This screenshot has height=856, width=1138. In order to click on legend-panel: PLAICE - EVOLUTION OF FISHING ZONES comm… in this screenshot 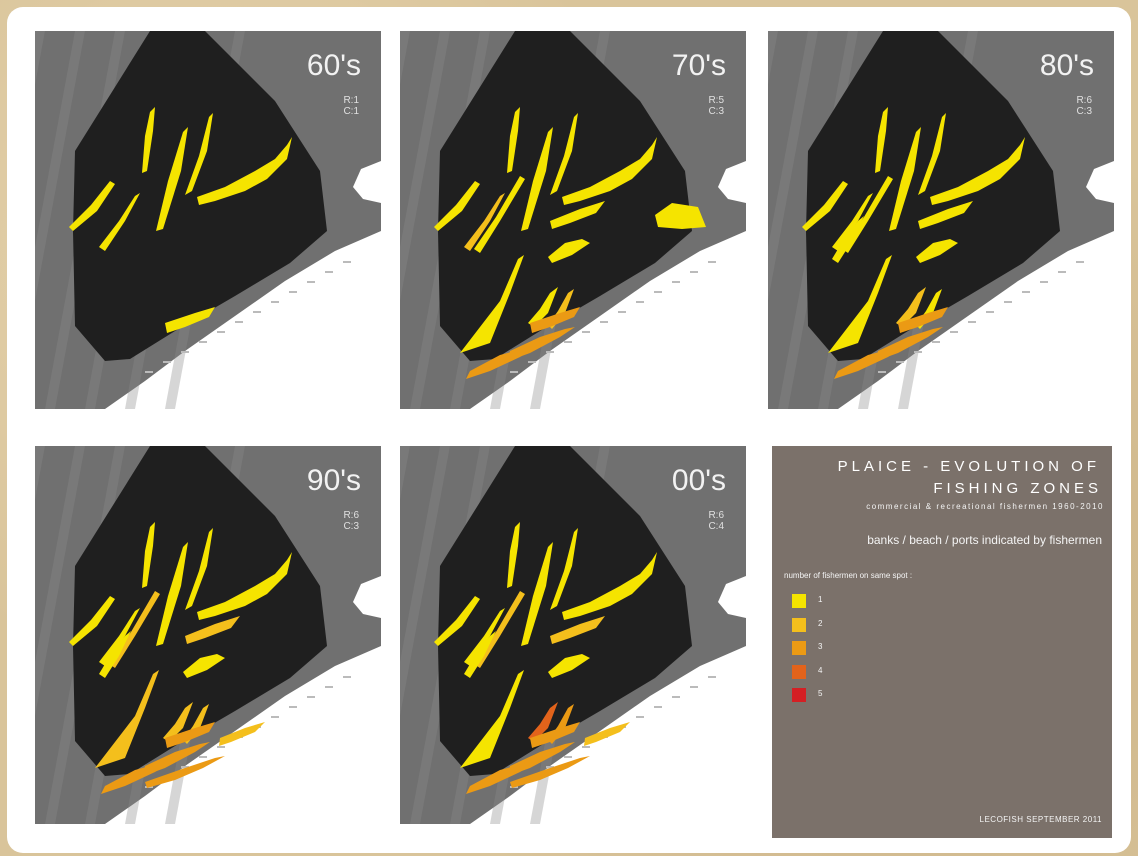, I will do `click(942, 642)`.